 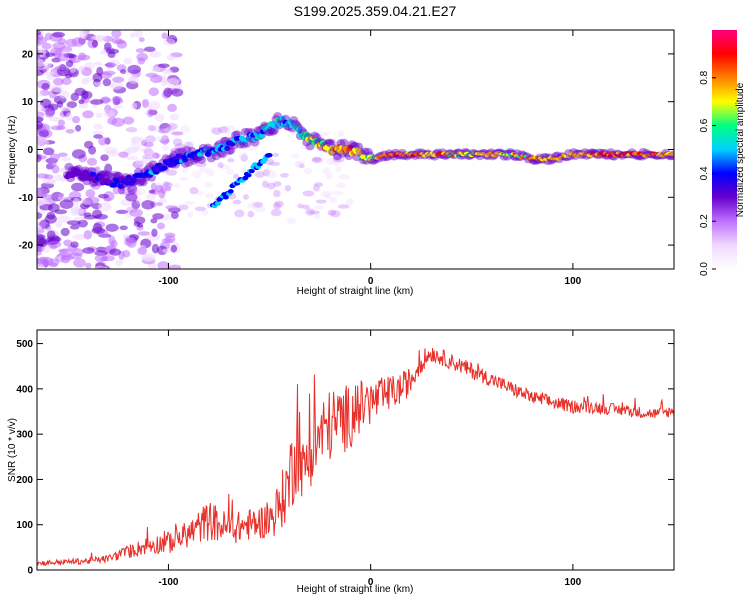 I want to click on colorbar-tick-label: 0.0, so click(x=704, y=269).